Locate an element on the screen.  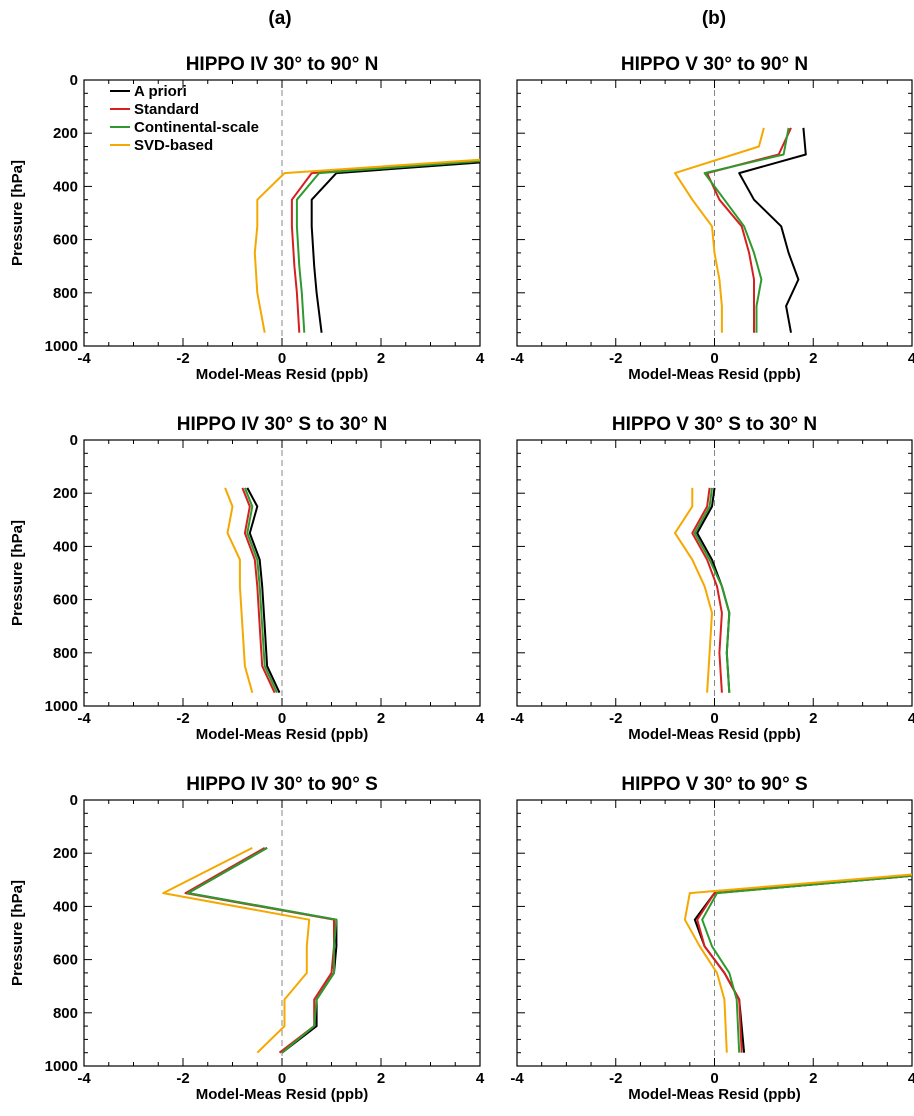
panel-title: HIPPO IV 30° to 90° S is located at coordinates (282, 784).